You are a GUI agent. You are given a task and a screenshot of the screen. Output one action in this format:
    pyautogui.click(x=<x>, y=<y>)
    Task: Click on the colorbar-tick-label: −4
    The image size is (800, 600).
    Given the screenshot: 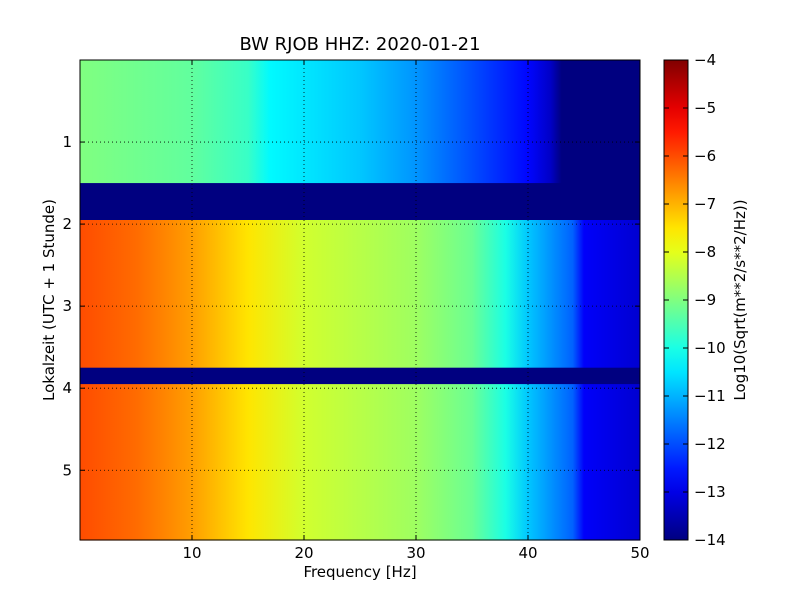 What is the action you would take?
    pyautogui.click(x=705, y=60)
    